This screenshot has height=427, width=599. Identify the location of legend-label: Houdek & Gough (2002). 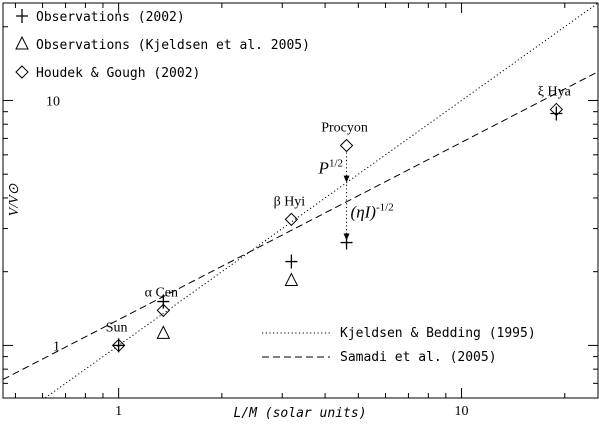
(118, 73).